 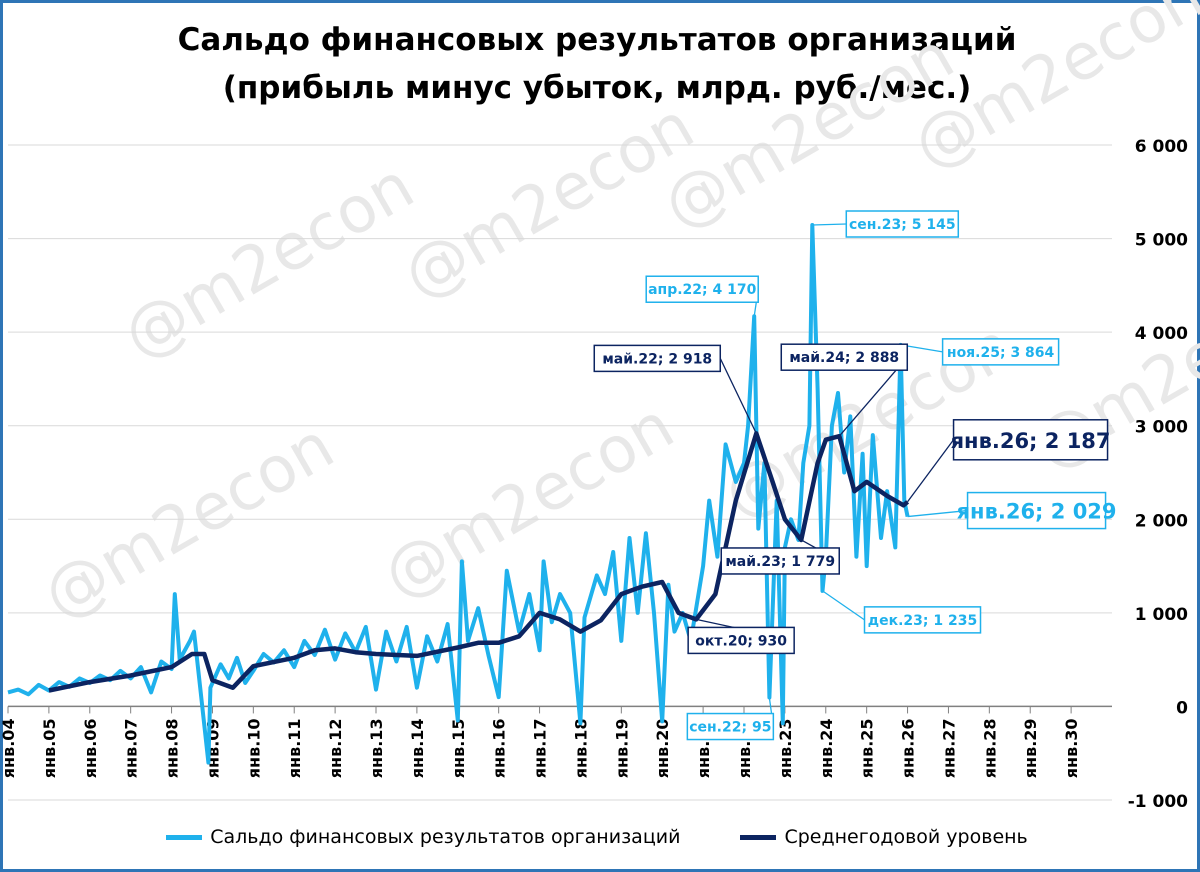 I want to click on x-tick-label: янв.23, so click(x=785, y=748).